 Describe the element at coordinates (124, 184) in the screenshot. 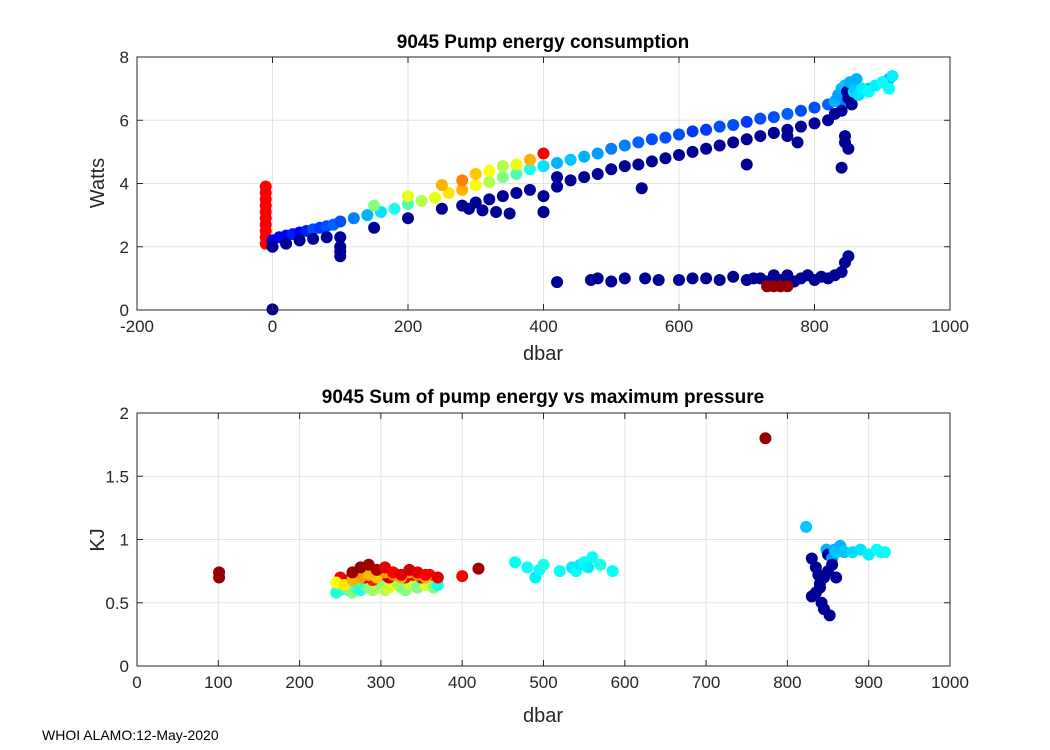

I see `y-tick-label: 4` at that location.